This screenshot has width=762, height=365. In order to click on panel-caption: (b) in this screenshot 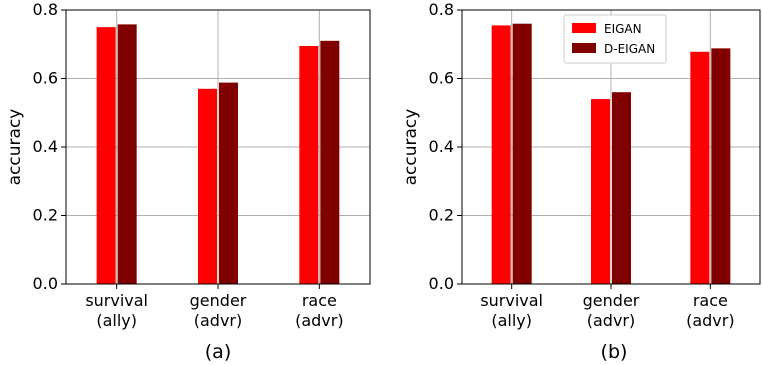, I will do `click(614, 352)`.